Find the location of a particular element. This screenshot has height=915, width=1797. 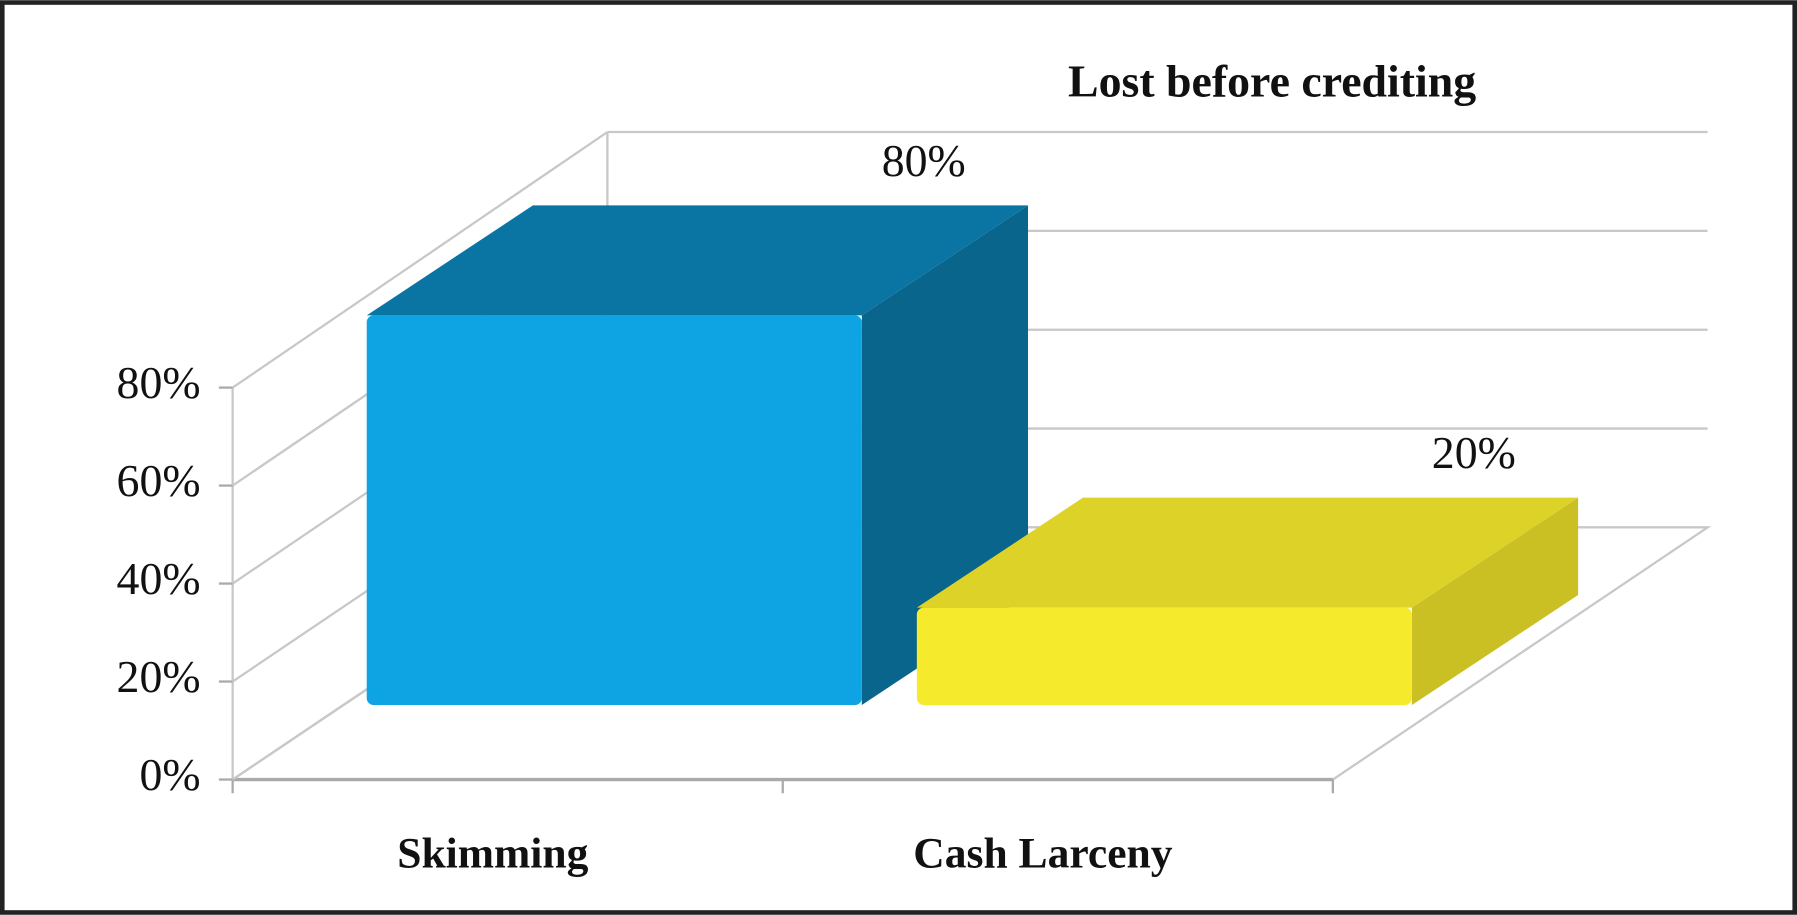

bar-side is located at coordinates (1495, 601).